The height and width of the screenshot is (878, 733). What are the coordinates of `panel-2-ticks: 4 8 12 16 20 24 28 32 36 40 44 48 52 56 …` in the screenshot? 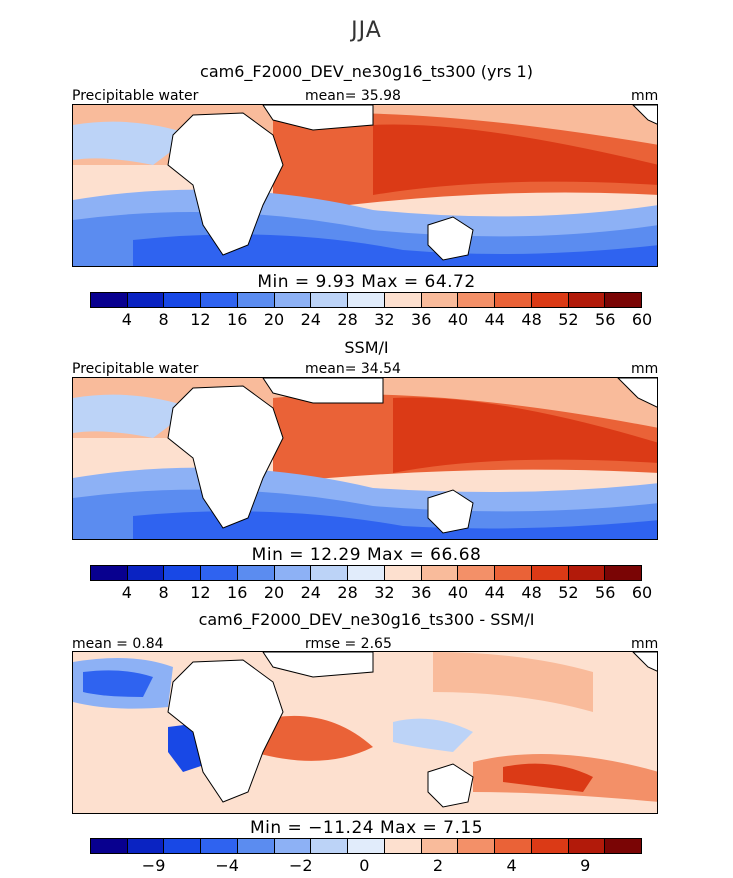 It's located at (366, 593).